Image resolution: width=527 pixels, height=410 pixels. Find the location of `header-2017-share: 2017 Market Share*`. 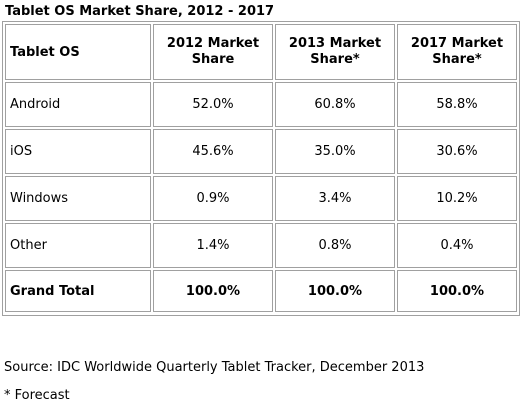

header-2017-share: 2017 Market Share* is located at coordinates (457, 52).